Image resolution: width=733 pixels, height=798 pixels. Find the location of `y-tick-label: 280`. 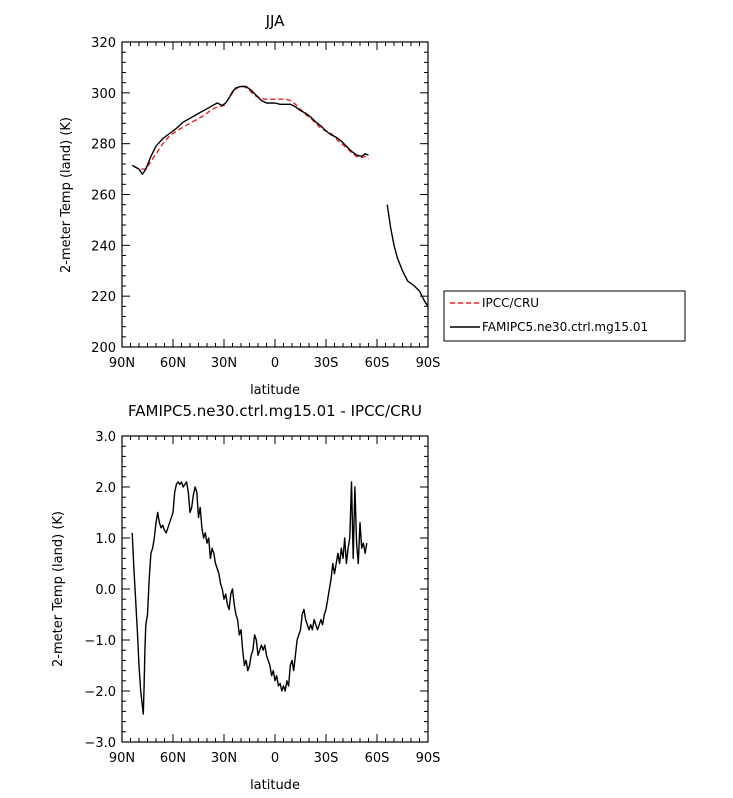

y-tick-label: 280 is located at coordinates (103, 145).